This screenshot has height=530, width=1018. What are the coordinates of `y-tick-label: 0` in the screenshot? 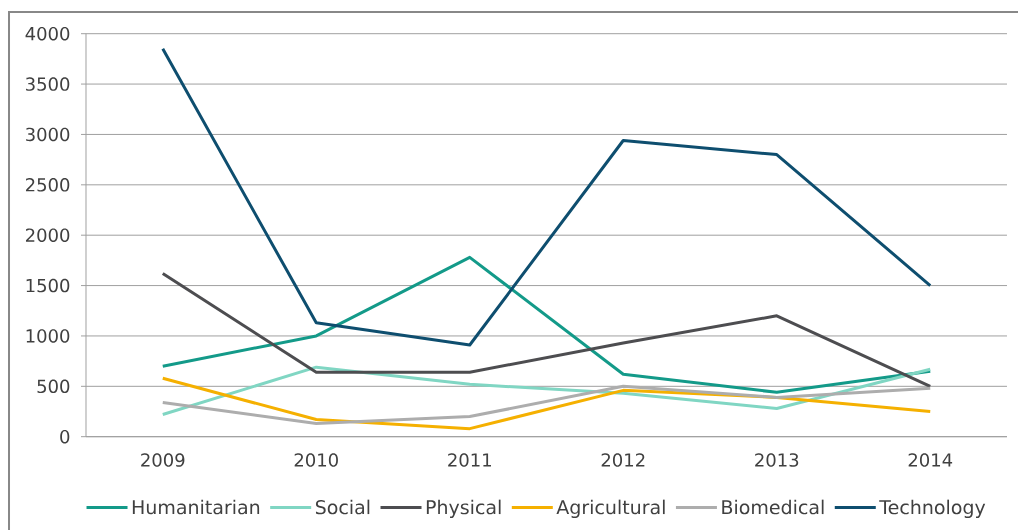 It's located at (65, 436).